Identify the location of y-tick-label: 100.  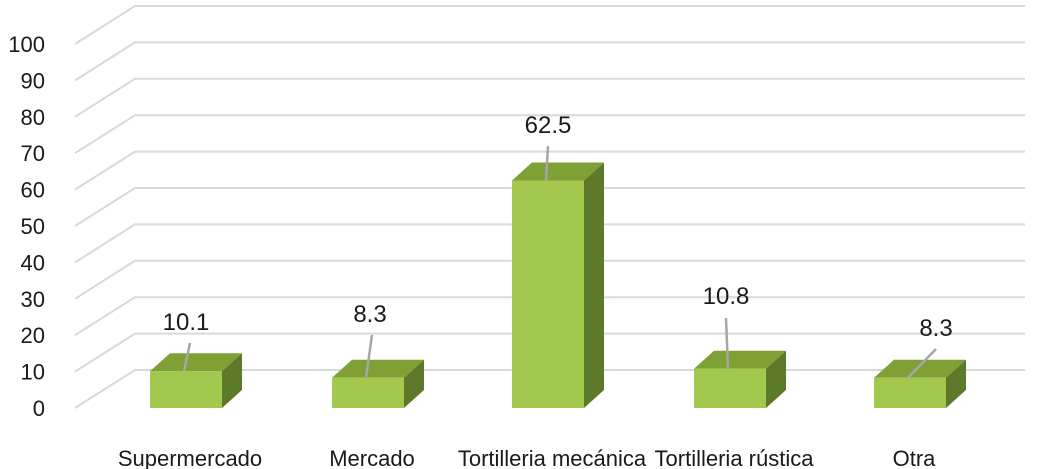
(26, 44).